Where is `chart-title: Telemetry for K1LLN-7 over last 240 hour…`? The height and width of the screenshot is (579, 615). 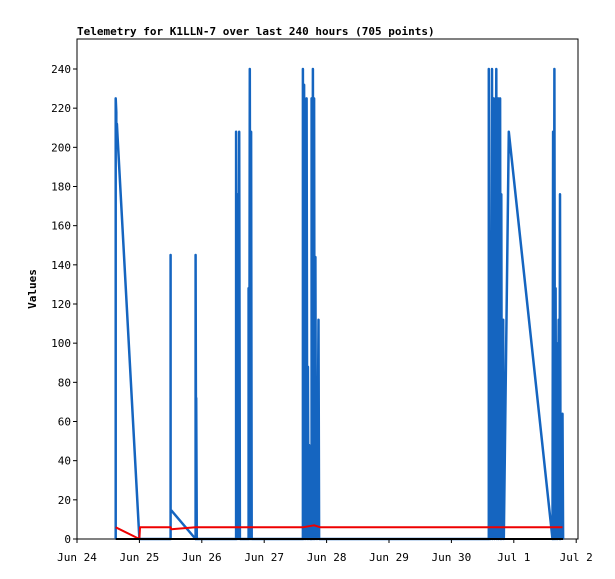 chart-title: Telemetry for K1LLN-7 over last 240 hour… is located at coordinates (256, 31).